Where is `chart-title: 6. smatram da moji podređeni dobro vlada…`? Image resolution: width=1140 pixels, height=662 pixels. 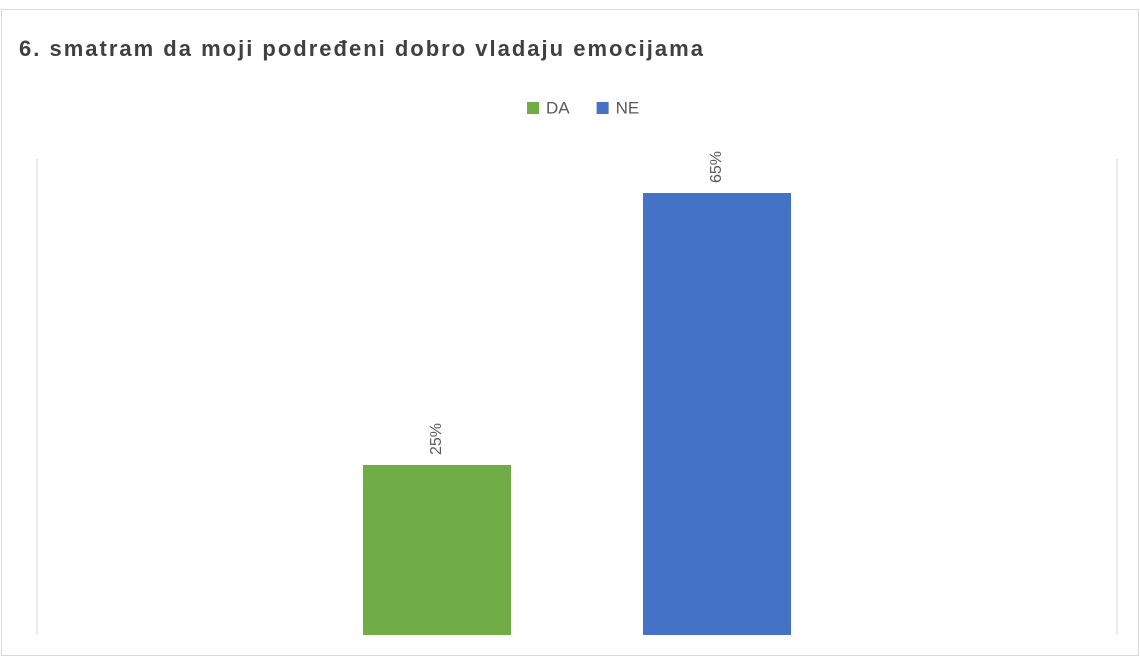 chart-title: 6. smatram da moji podređeni dobro vlada… is located at coordinates (362, 48).